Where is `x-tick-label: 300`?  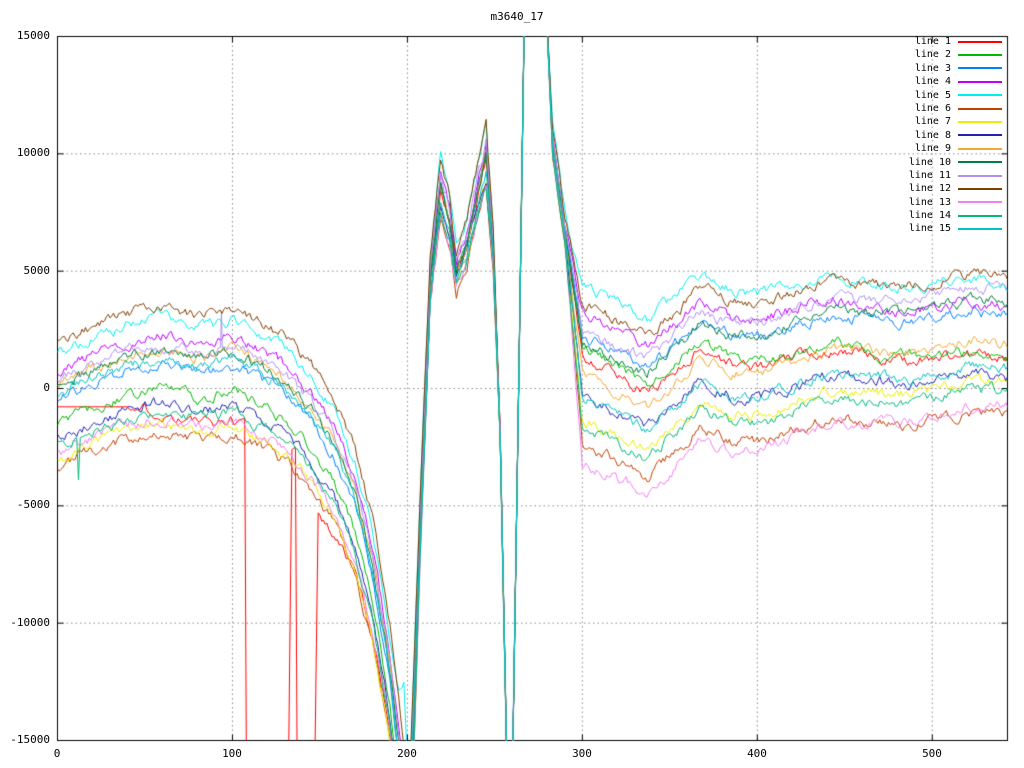 x-tick-label: 300 is located at coordinates (582, 753).